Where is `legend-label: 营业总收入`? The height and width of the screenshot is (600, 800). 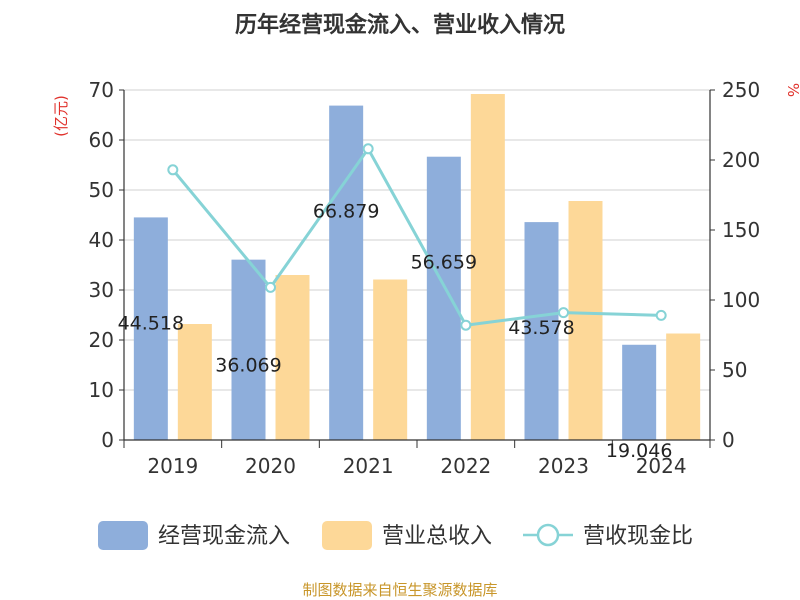 legend-label: 营业总收入 is located at coordinates (437, 536).